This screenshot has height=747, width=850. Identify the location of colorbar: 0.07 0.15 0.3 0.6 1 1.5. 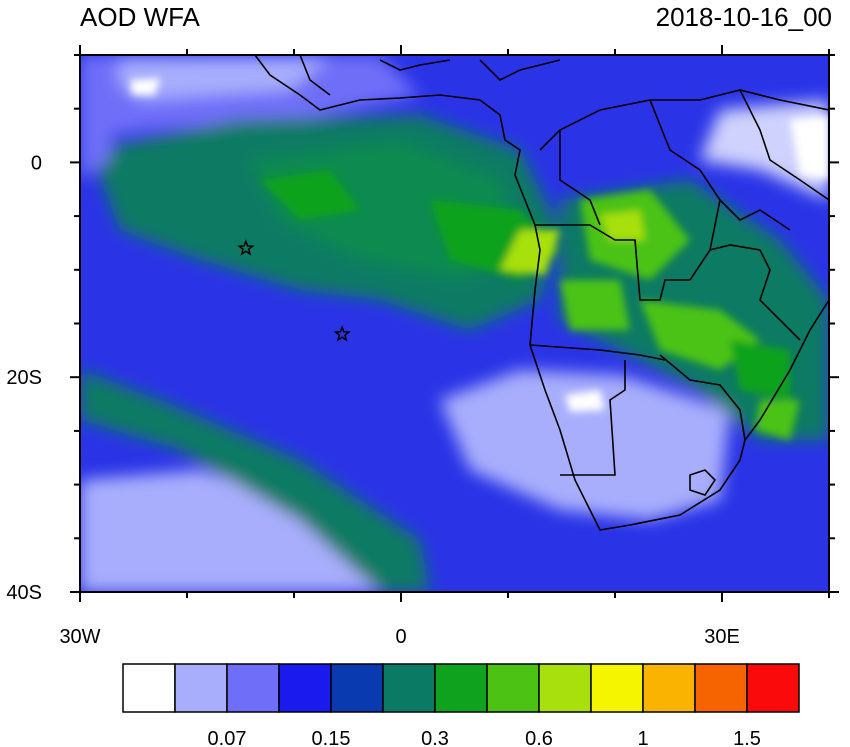
(461, 705).